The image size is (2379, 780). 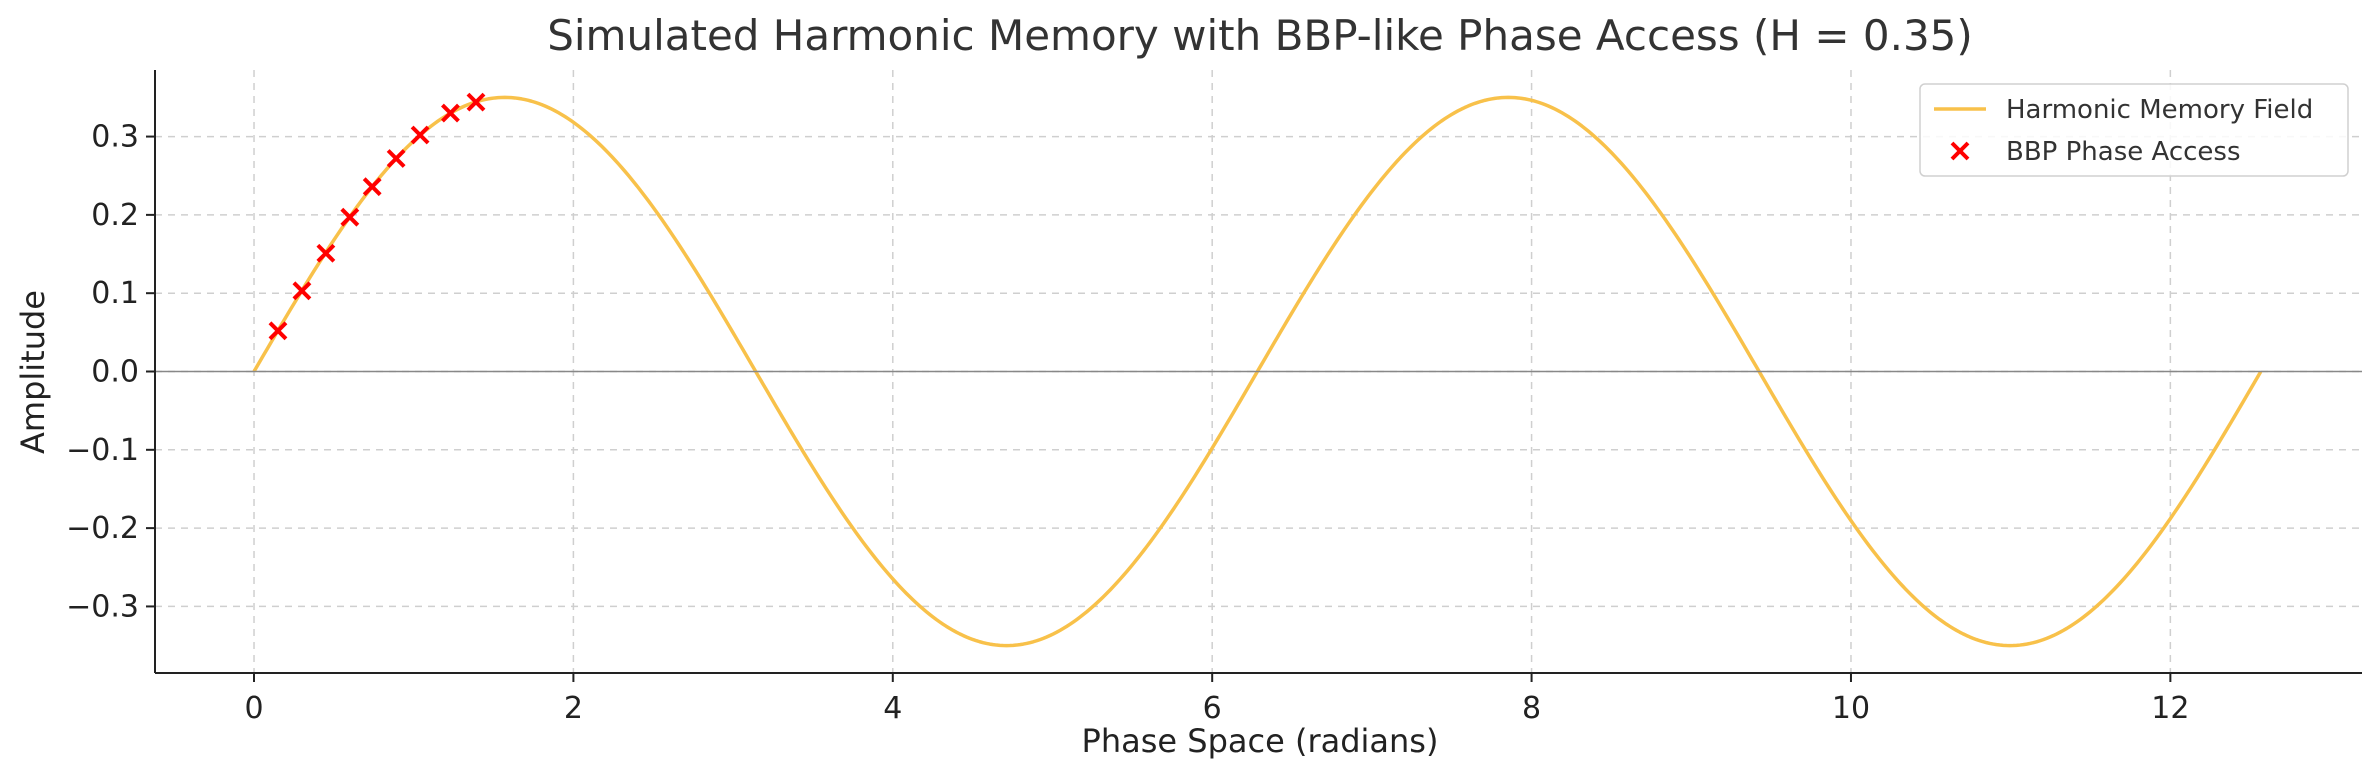 I want to click on y-tick-label: −0.3, so click(x=102, y=606).